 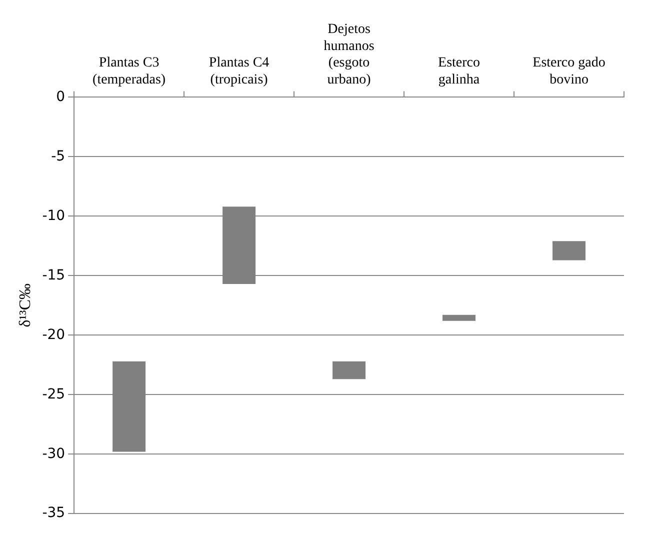 What do you see at coordinates (54, 454) in the screenshot?
I see `y-tick-label: -30` at bounding box center [54, 454].